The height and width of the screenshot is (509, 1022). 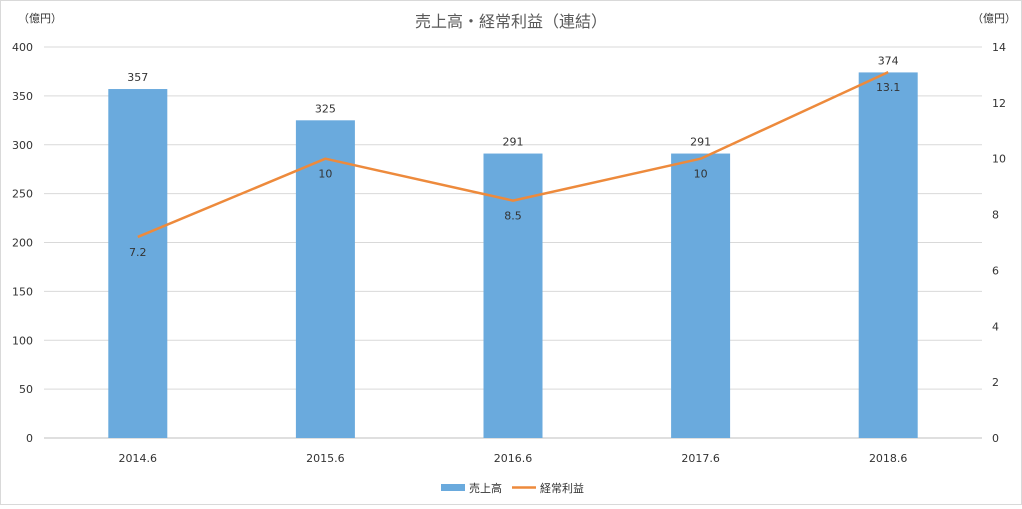 I want to click on bar-value-label: 374, so click(x=888, y=60).